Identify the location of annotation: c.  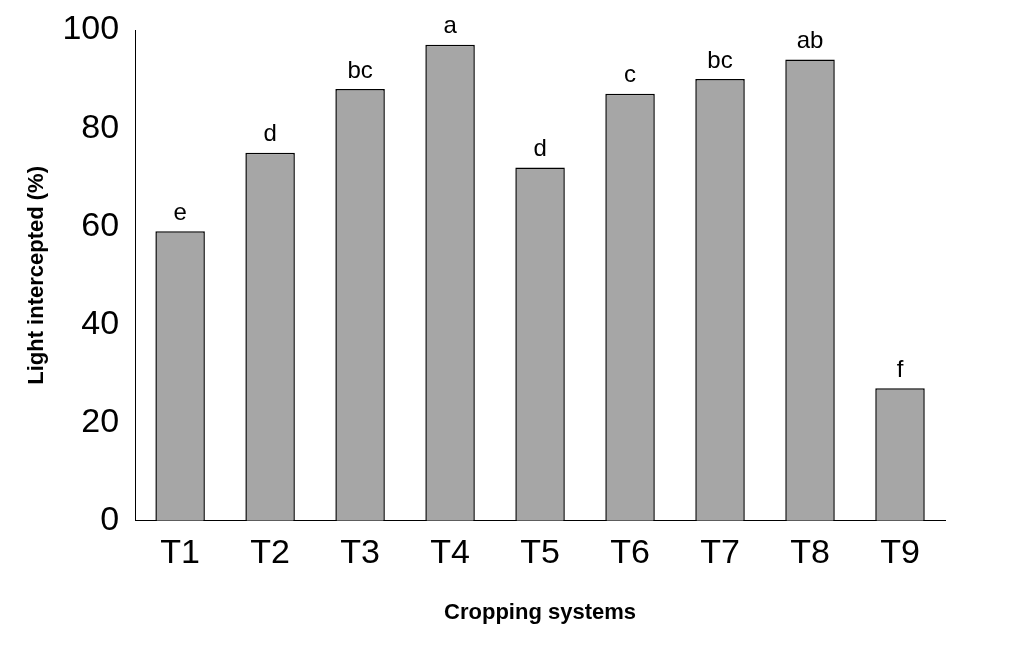
(630, 74).